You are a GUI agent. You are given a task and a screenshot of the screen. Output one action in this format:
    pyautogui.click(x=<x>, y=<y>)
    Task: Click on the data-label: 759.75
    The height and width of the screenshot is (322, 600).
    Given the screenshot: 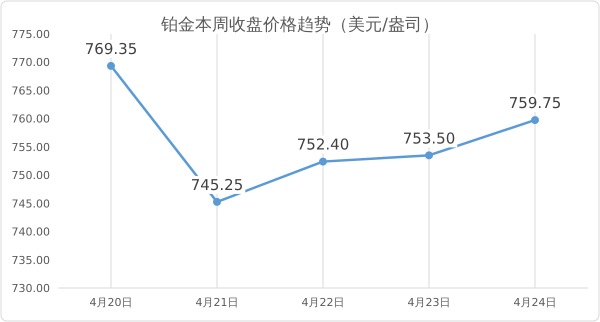 What is the action you would take?
    pyautogui.click(x=535, y=103)
    